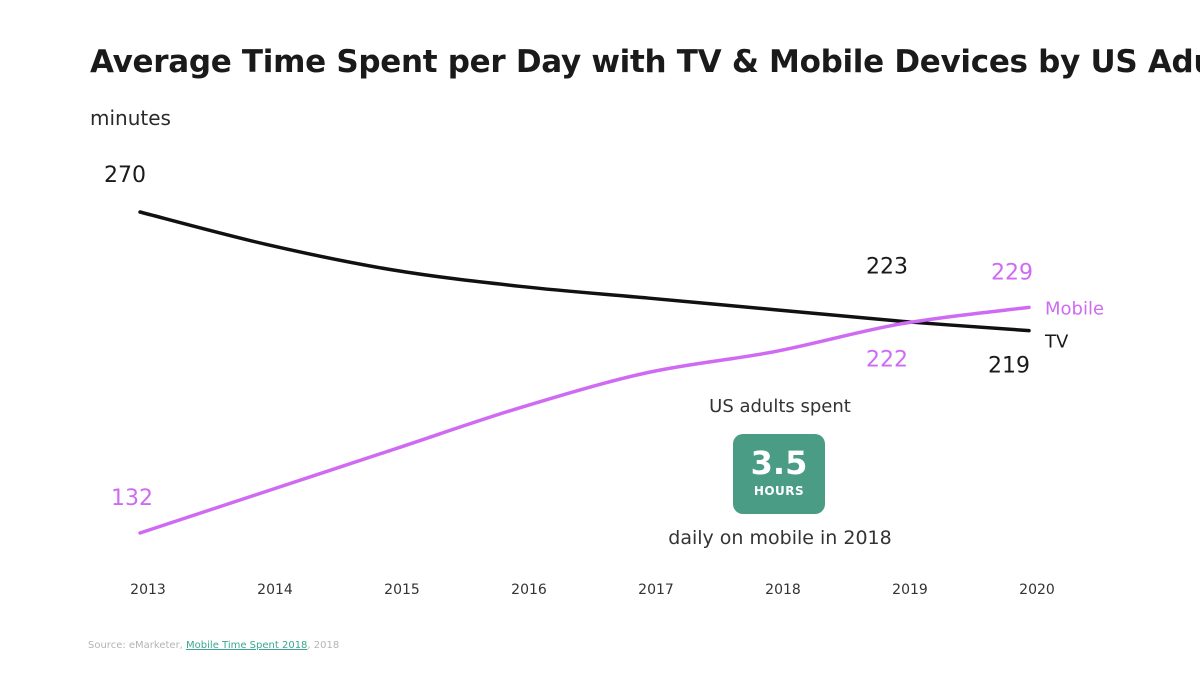  Describe the element at coordinates (910, 590) in the screenshot. I see `x-tick-label-2019: 2019` at that location.